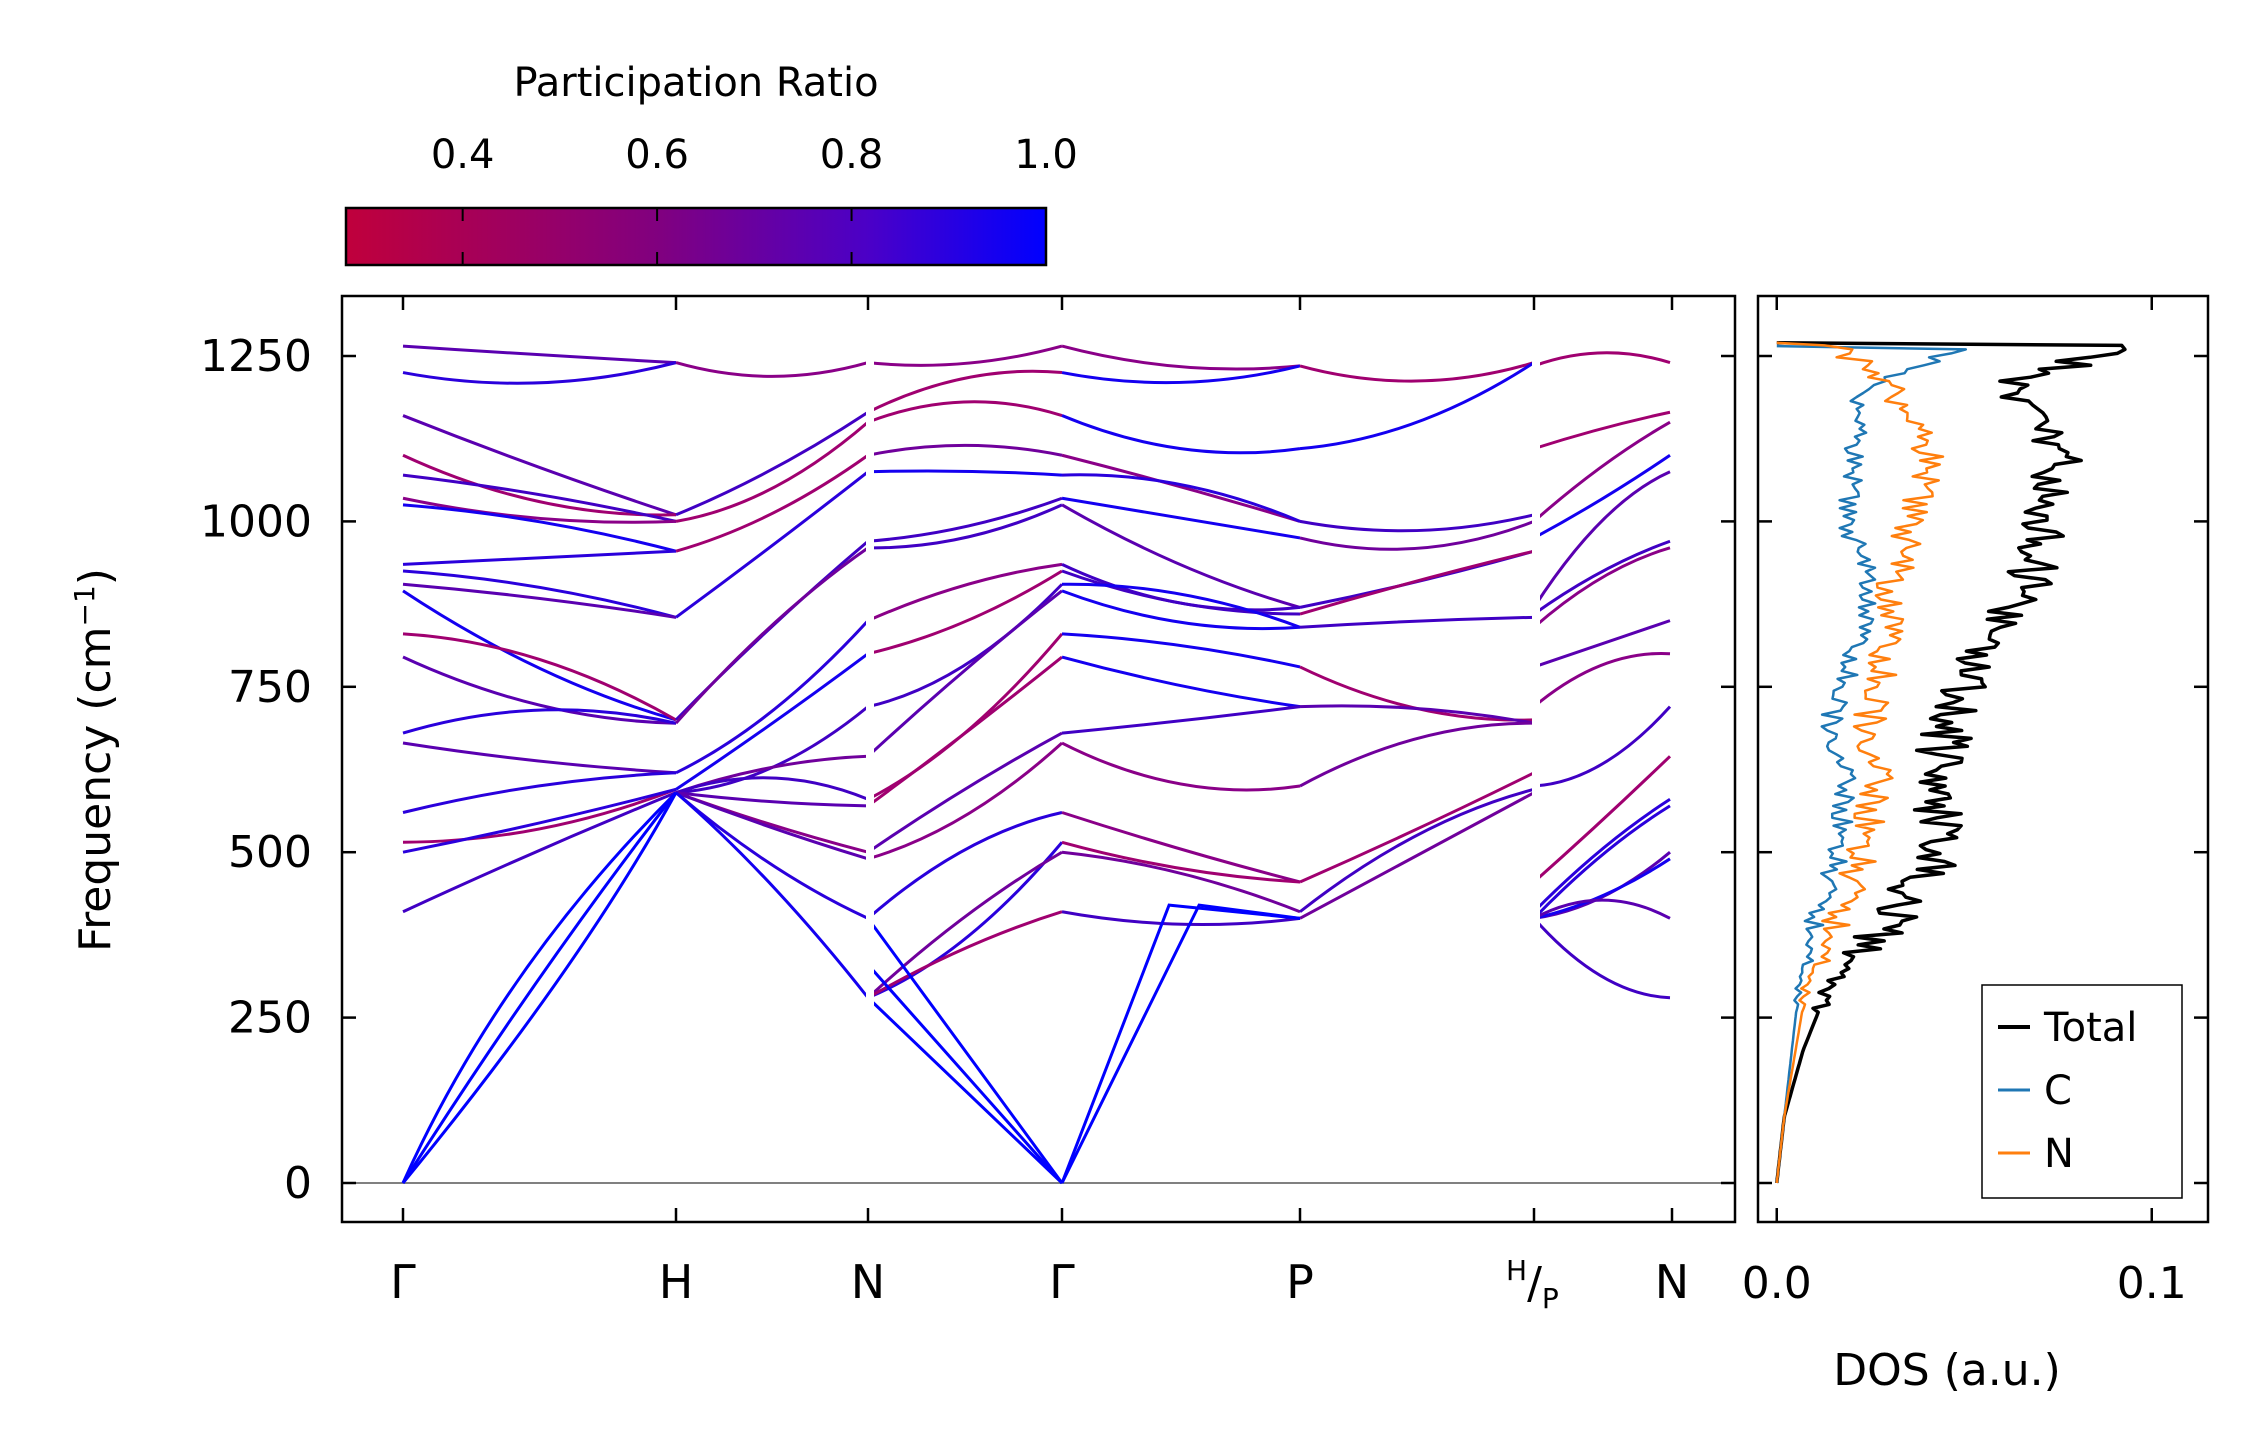 This screenshot has width=2259, height=1455. I want to click on path-label: P, so click(1300, 1282).